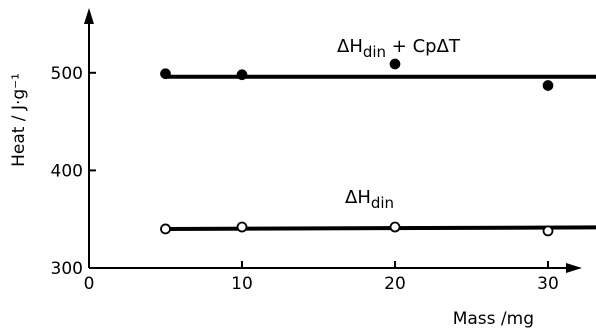  Describe the element at coordinates (19, 120) in the screenshot. I see `y-axis-label: Heat / J·g⁻¹` at that location.